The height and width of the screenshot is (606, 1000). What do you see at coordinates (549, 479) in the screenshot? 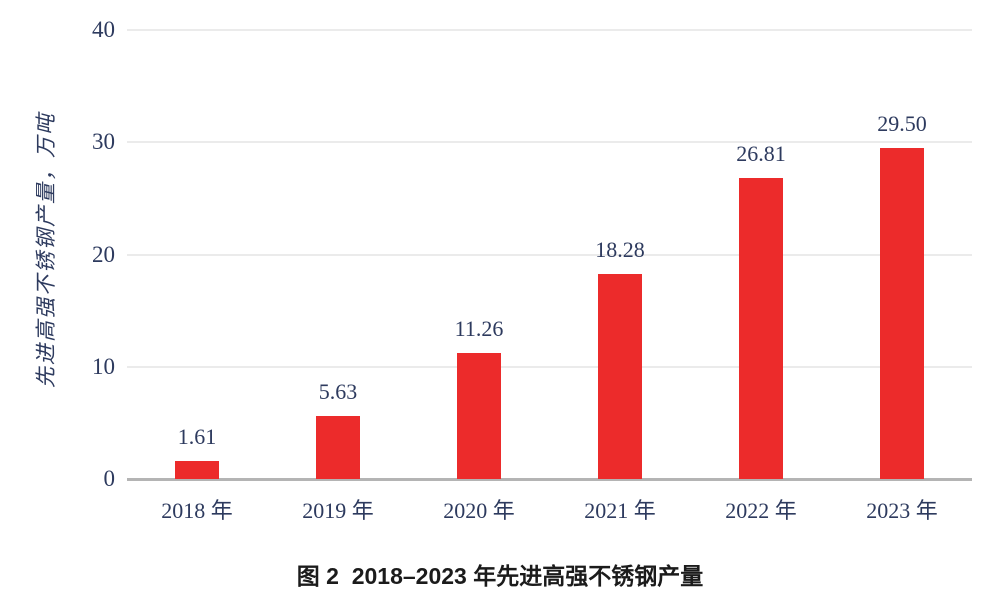
I see `axis-baseline` at bounding box center [549, 479].